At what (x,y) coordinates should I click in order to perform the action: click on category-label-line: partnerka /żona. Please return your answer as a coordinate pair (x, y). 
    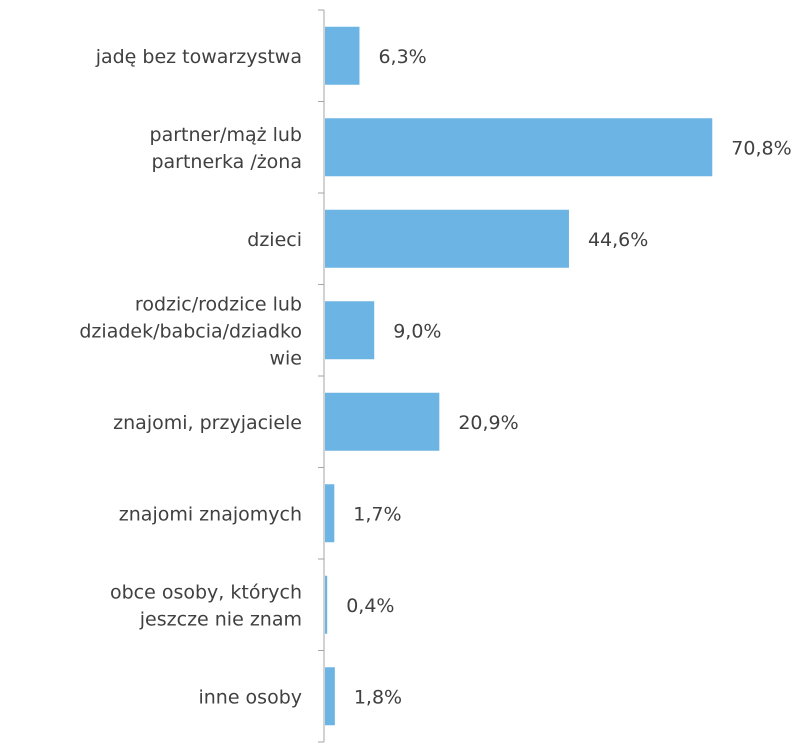
    Looking at the image, I should click on (226, 162).